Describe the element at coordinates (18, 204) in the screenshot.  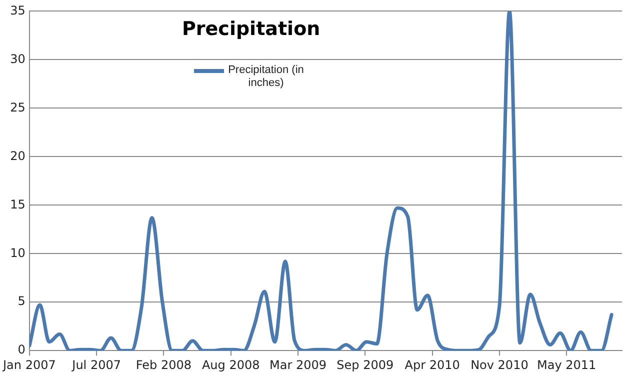
I see `y-tick-label: 15` at that location.